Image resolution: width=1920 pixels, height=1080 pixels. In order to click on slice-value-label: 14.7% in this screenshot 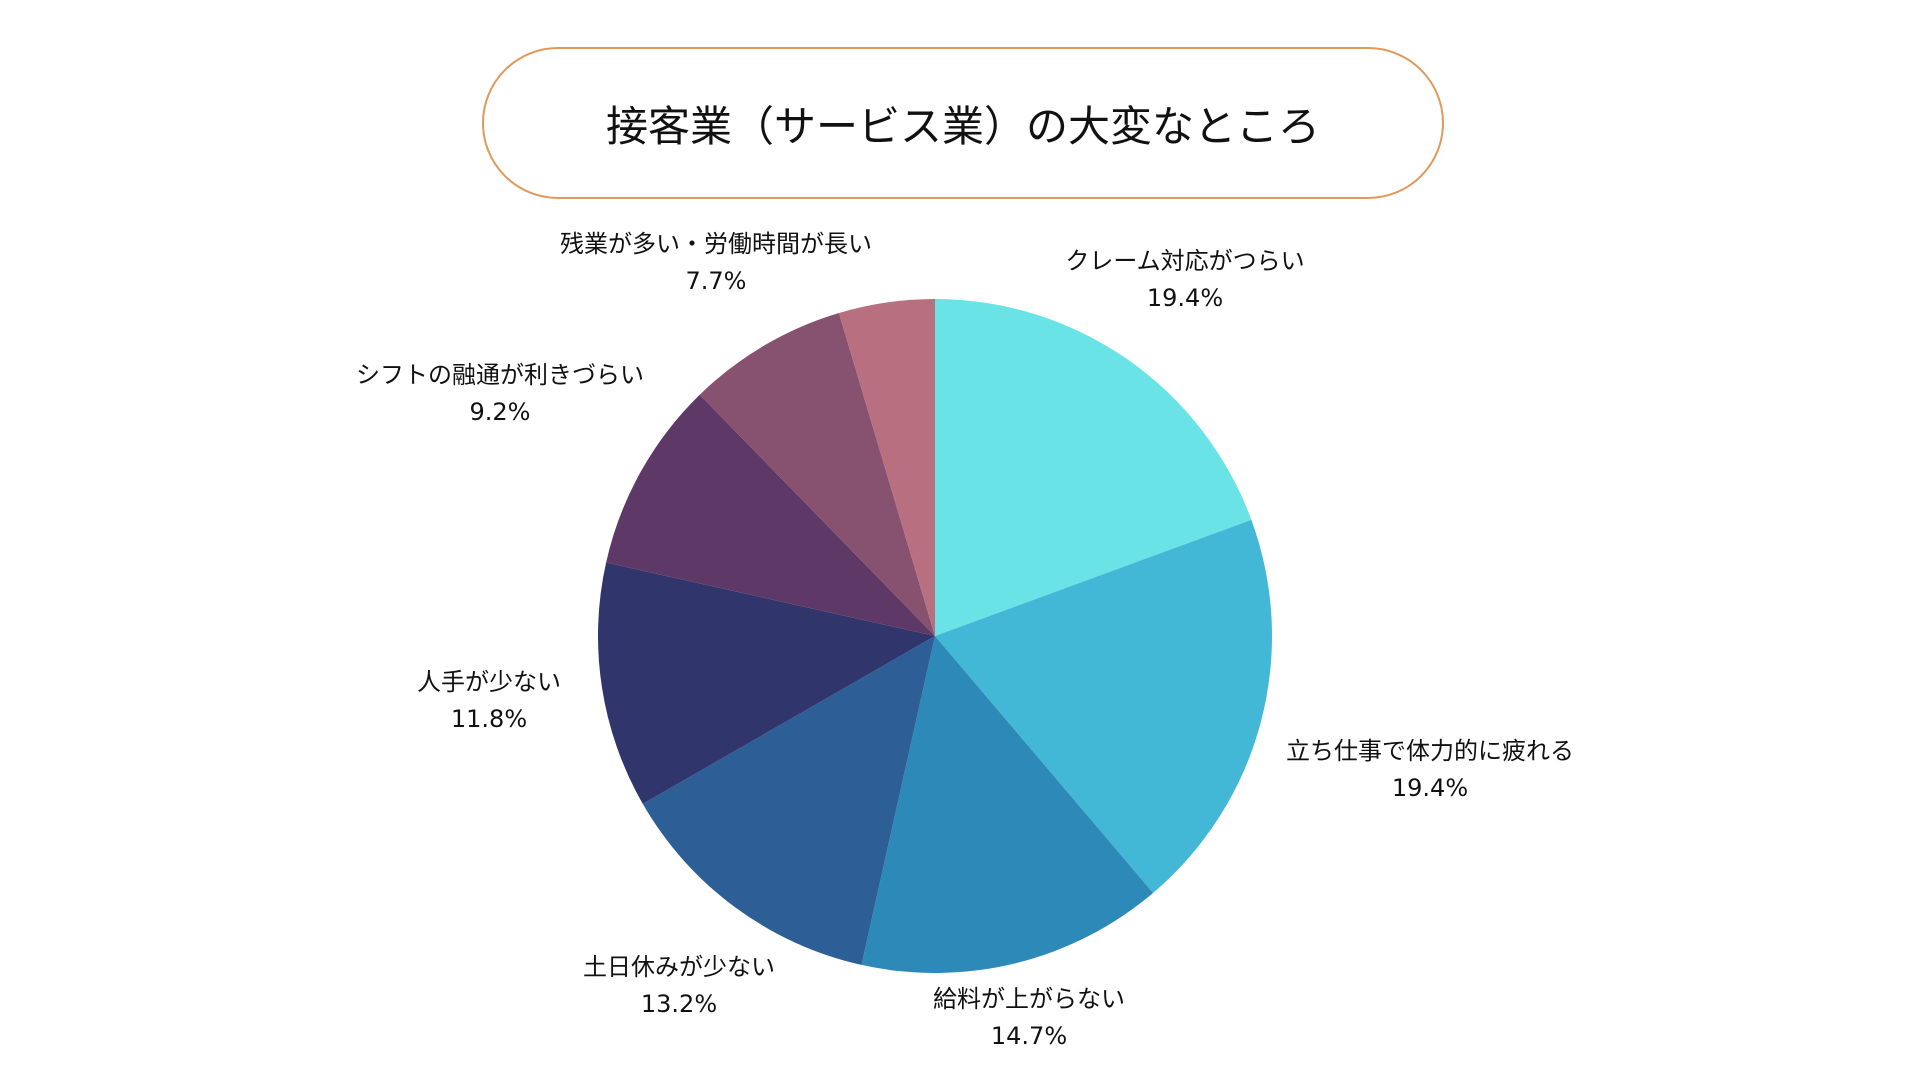, I will do `click(1029, 1036)`.